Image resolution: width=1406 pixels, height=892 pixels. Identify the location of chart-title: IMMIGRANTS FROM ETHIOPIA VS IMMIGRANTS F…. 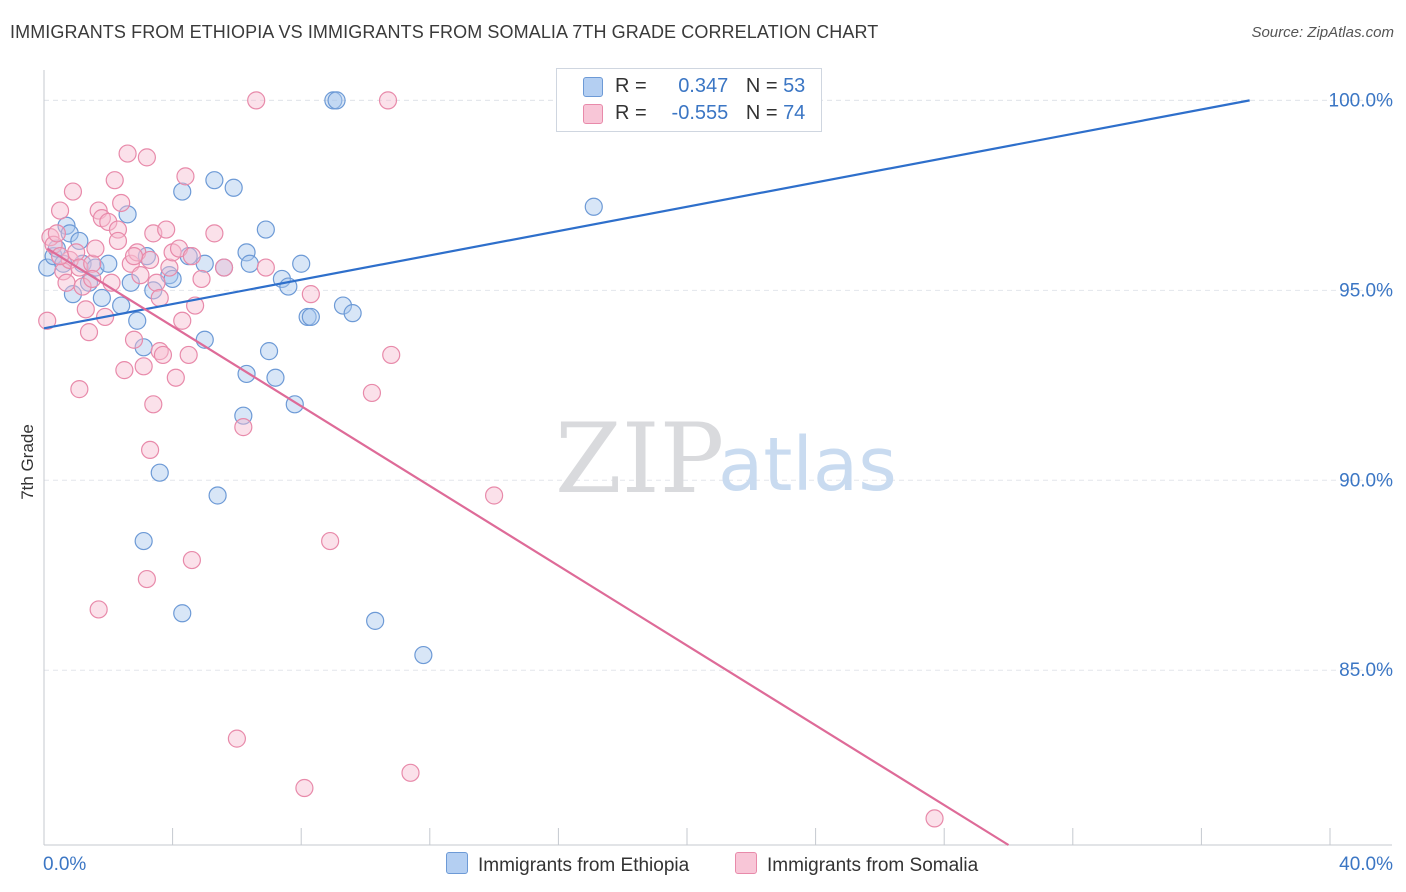
(444, 32).